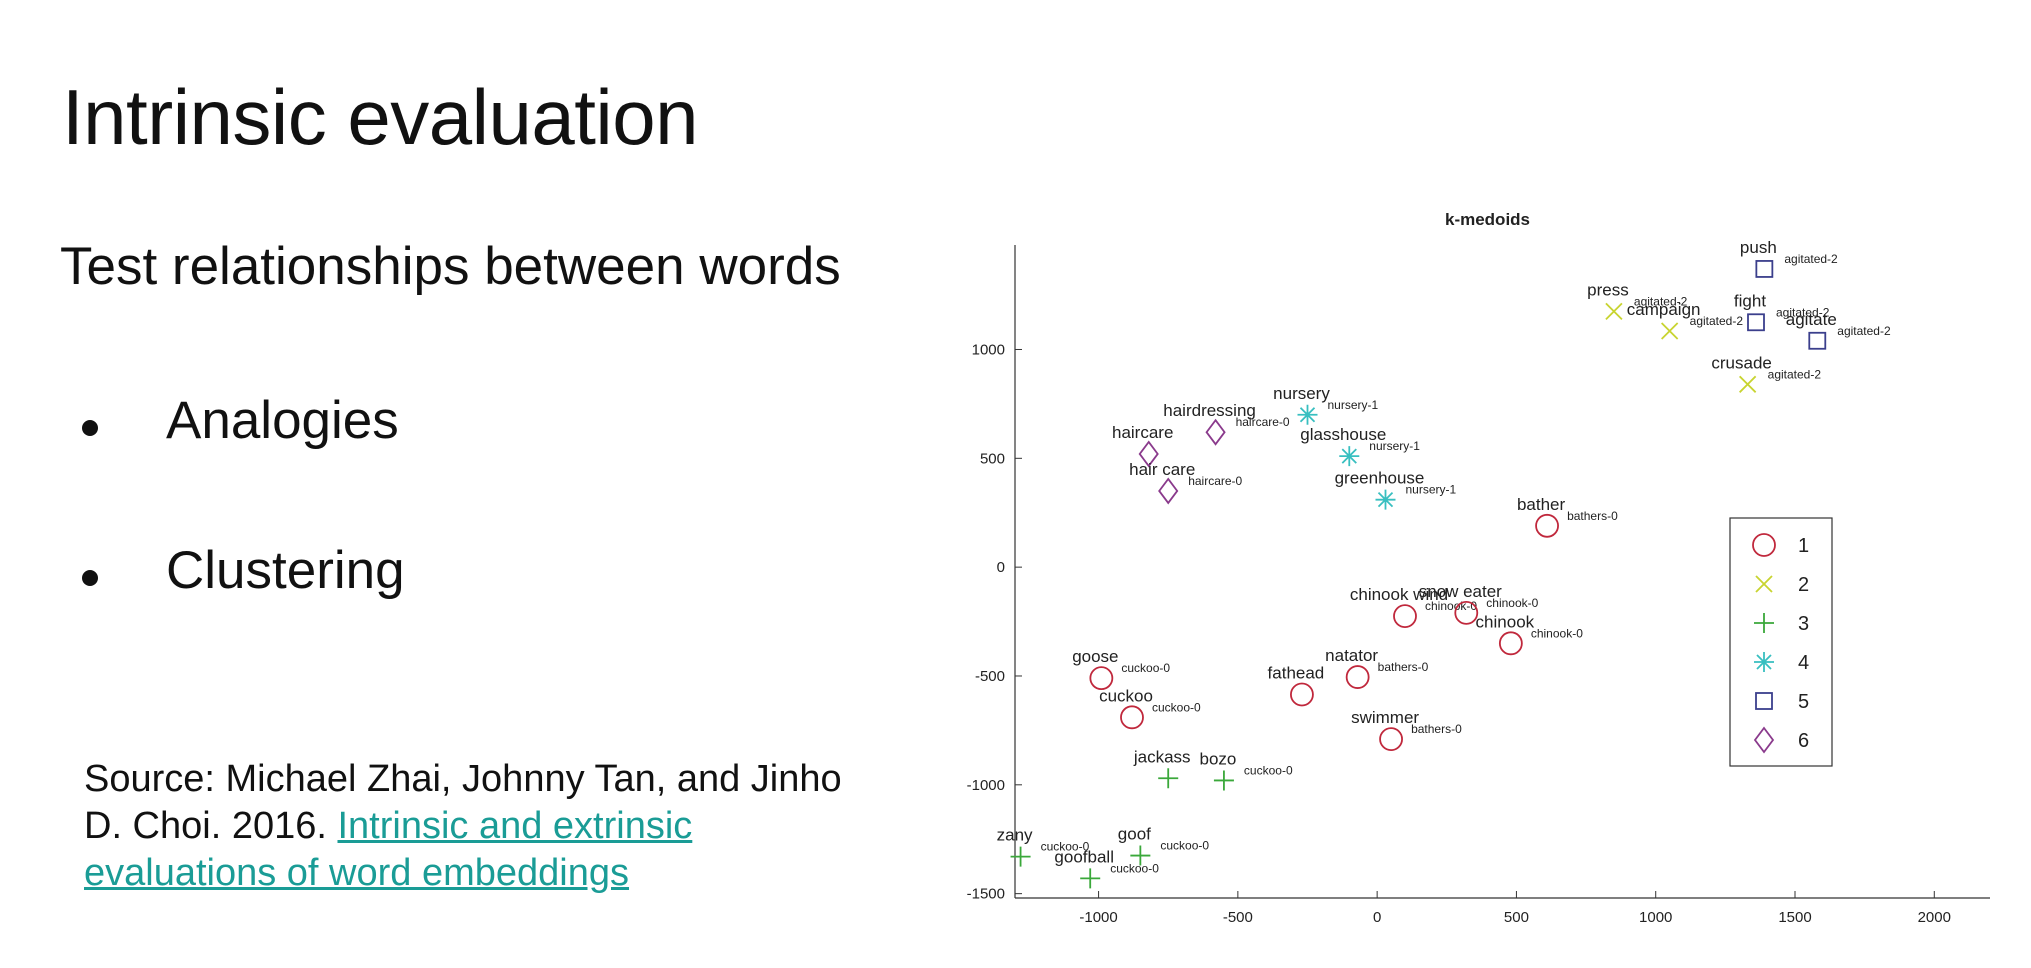 Image resolution: width=2031 pixels, height=968 pixels. Describe the element at coordinates (1134, 834) in the screenshot. I see `word-label: goof` at that location.